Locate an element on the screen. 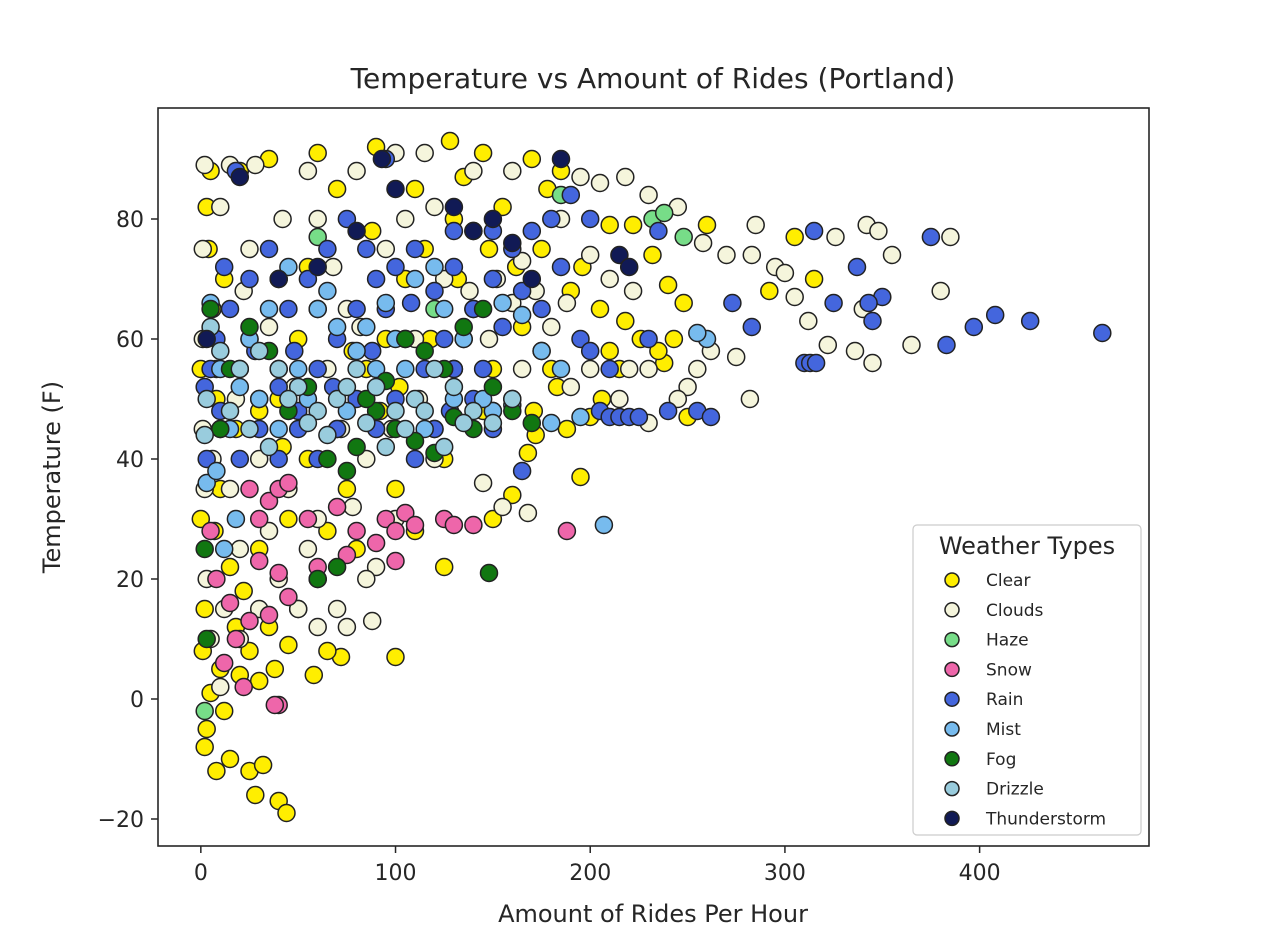  y-axis-label: Temperature (F) is located at coordinates (52, 477).